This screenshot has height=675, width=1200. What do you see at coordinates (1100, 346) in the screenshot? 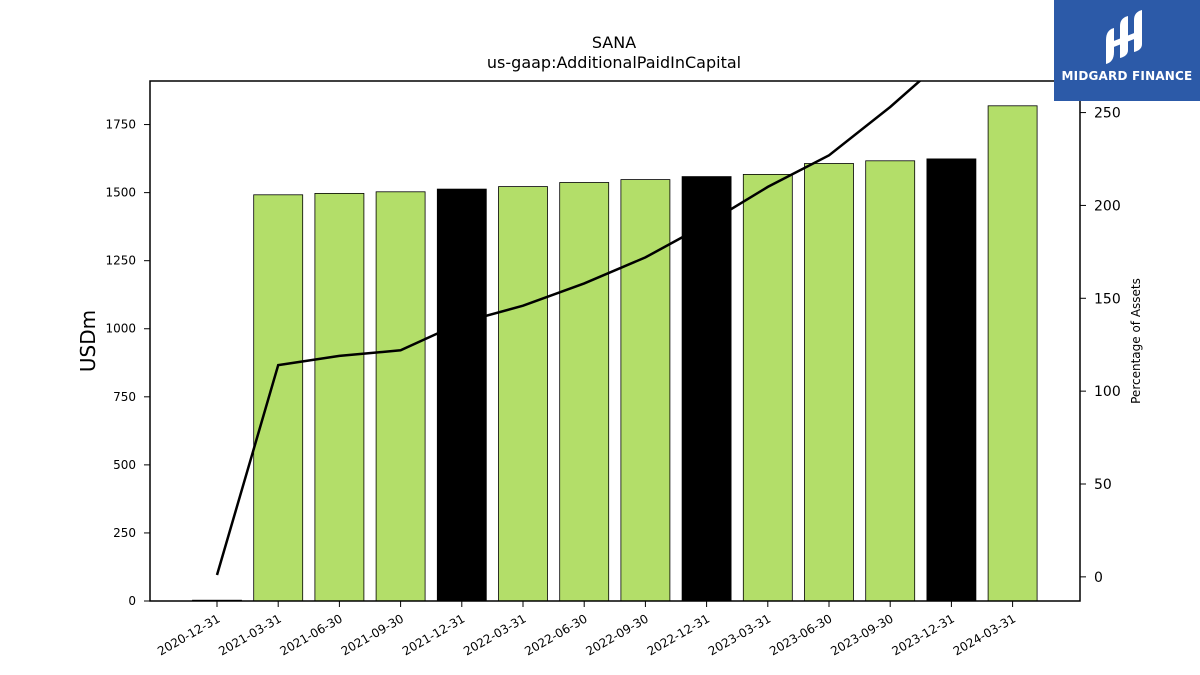
I see `y-axis-right: 0 50 100 150 200 250` at bounding box center [1100, 346].